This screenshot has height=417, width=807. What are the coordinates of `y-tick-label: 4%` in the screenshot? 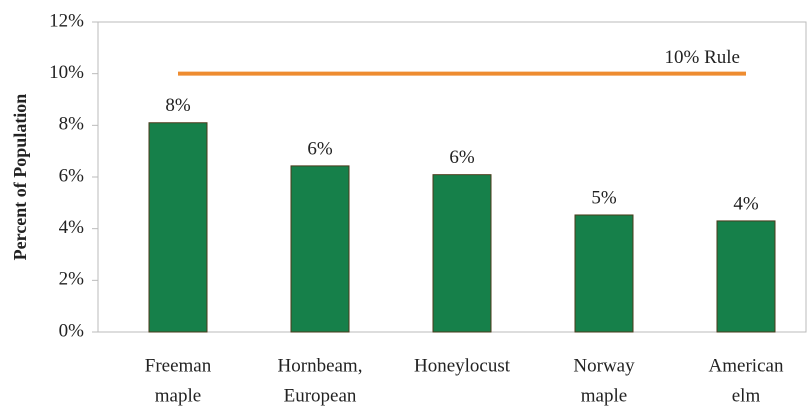 It's located at (72, 227).